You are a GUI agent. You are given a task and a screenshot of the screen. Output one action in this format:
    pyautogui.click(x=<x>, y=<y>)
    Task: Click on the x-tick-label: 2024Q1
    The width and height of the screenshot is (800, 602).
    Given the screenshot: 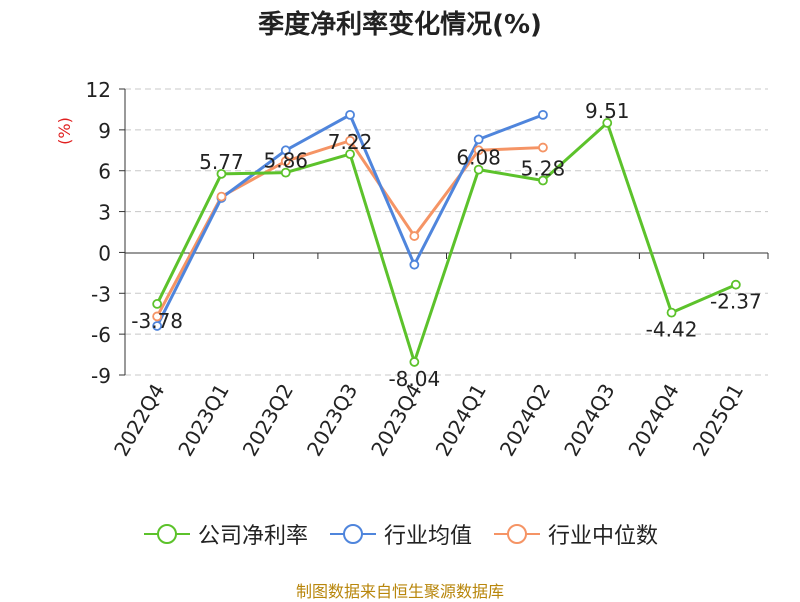 What is the action you would take?
    pyautogui.click(x=461, y=420)
    